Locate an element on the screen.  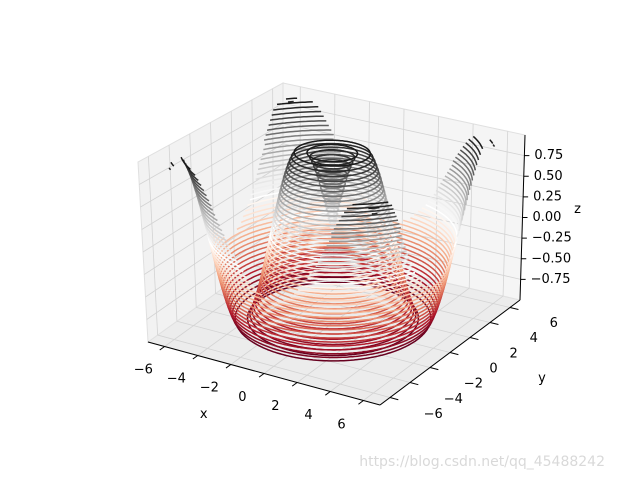
x-tick-label: 4 is located at coordinates (308, 415).